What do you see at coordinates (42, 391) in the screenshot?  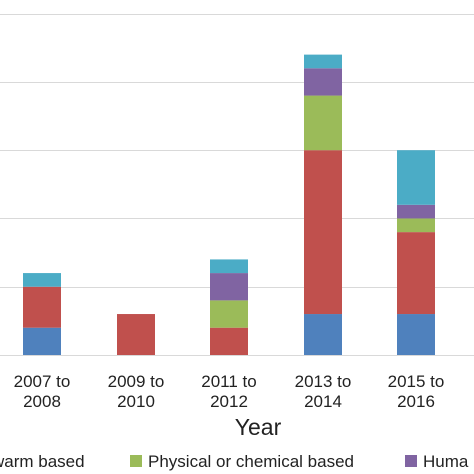 I see `x-tick-label-0: 2007 to 2008` at bounding box center [42, 391].